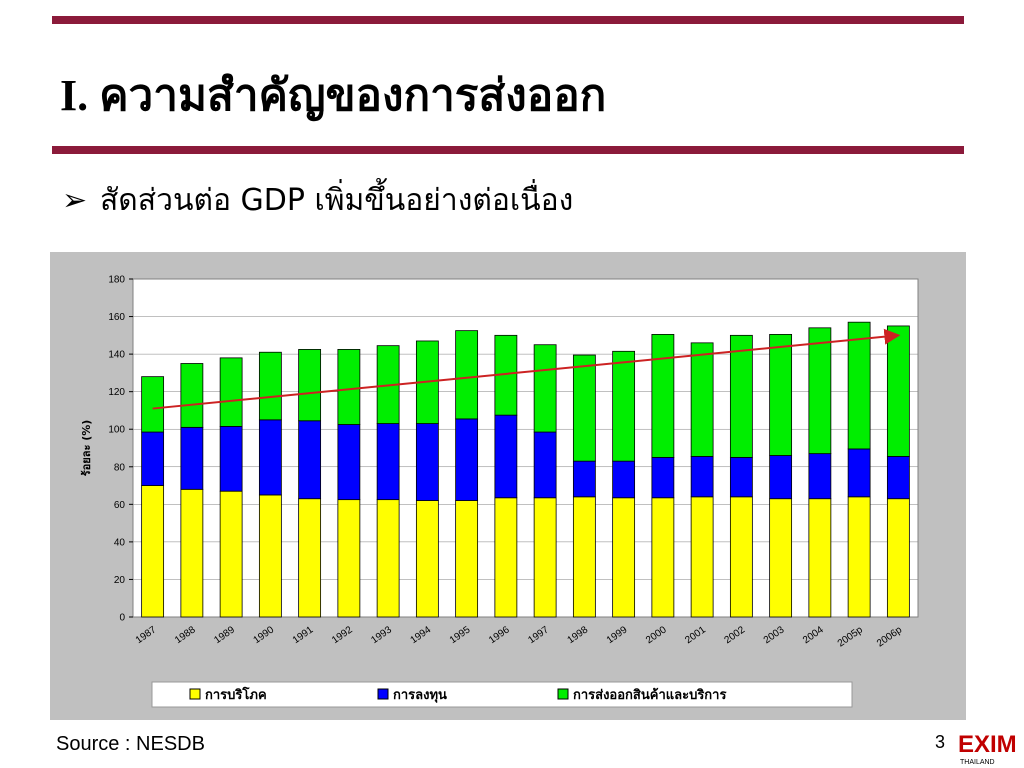  I want to click on y-tick-label: 120, so click(116, 392).